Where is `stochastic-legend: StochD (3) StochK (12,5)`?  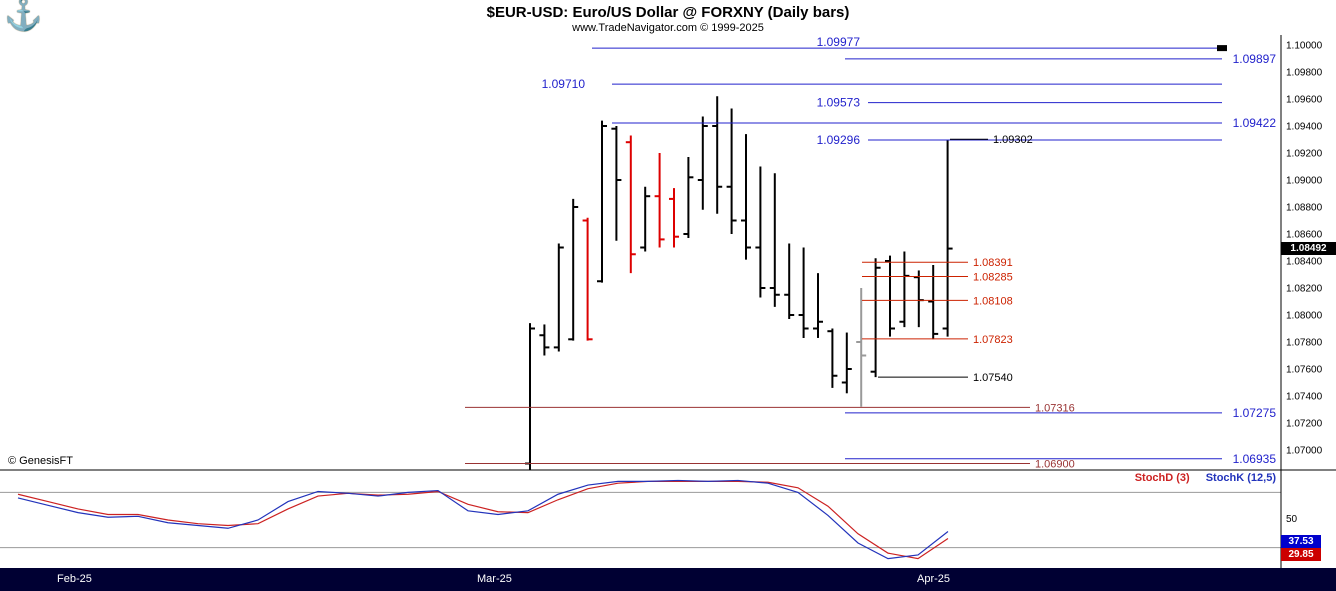 stochastic-legend: StochD (3) StochK (12,5) is located at coordinates (1205, 478).